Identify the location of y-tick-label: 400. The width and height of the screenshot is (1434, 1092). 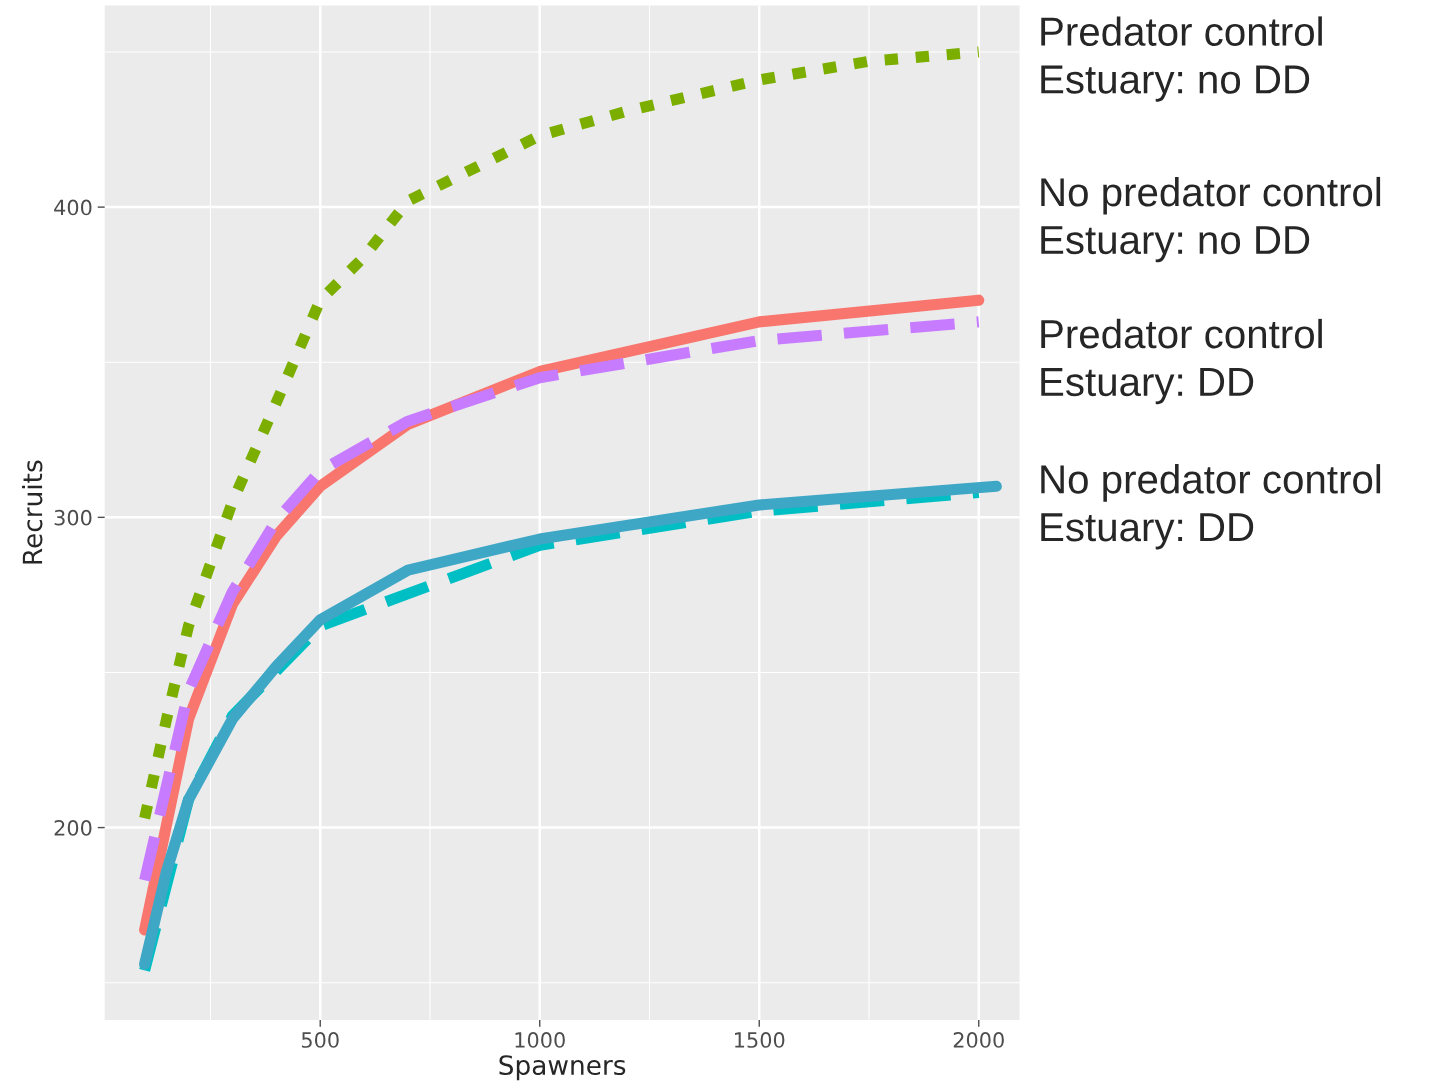
(73, 207).